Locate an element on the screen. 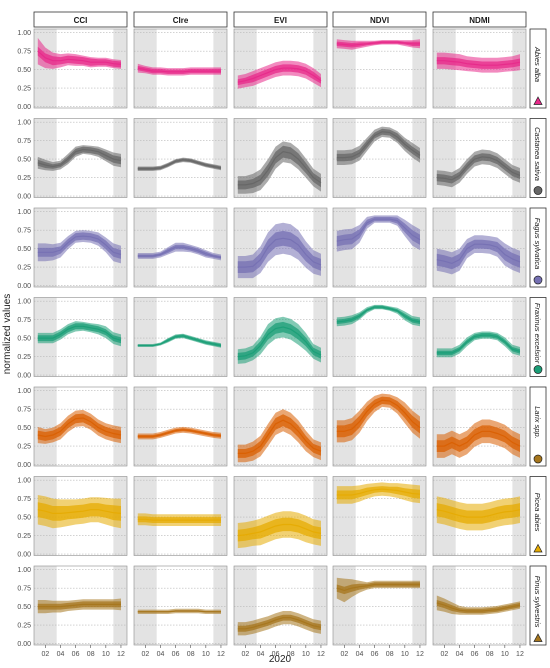 This screenshot has width=550, height=668. row-strip: Fagus sylvatica is located at coordinates (538, 247).